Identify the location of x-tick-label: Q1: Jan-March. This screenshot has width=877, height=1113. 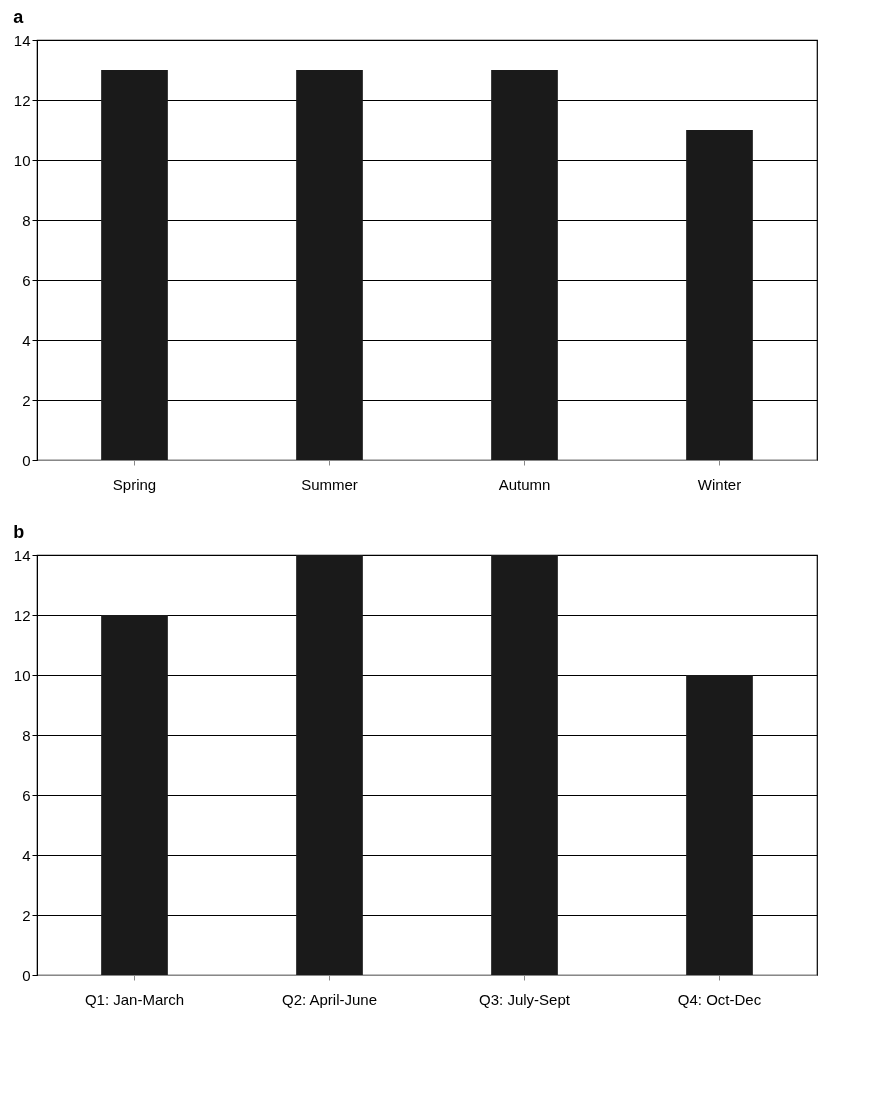
(134, 999).